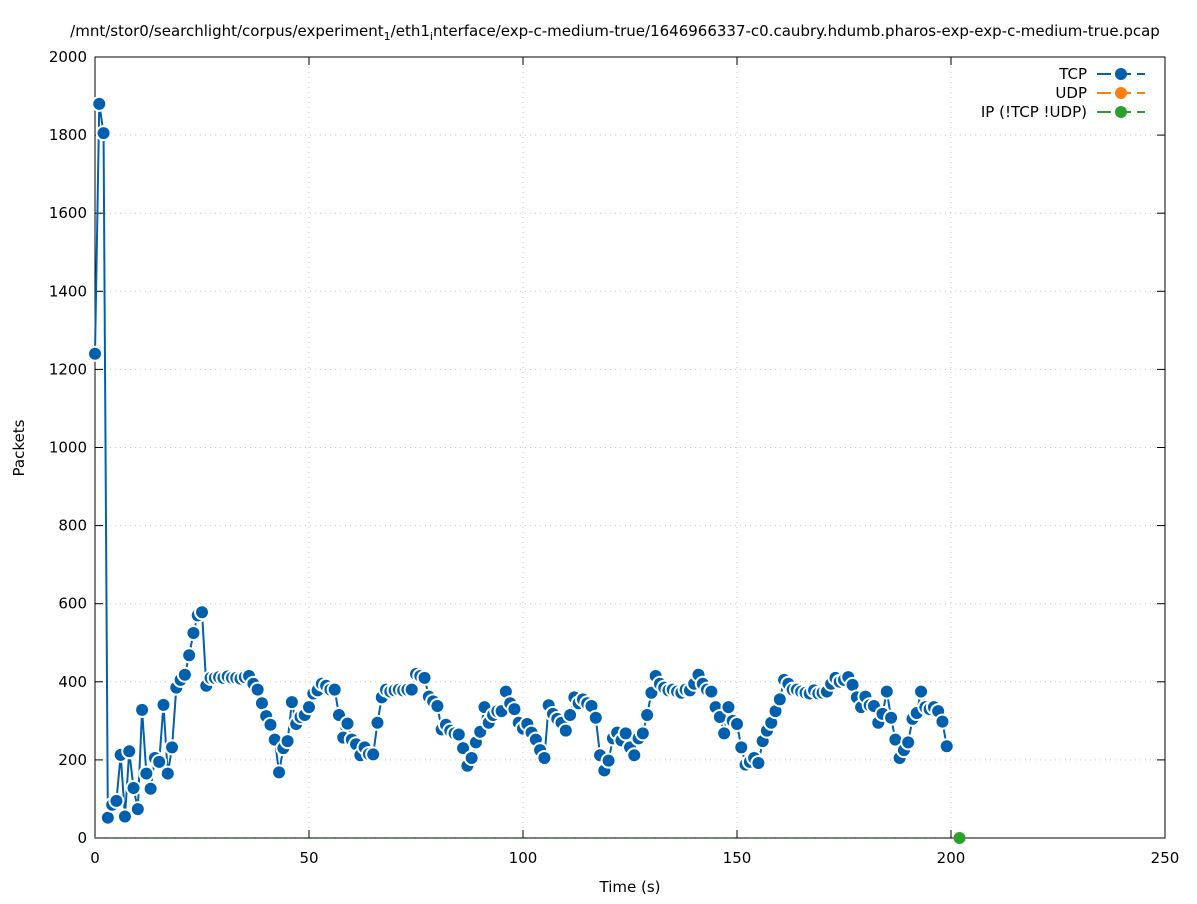  I want to click on y-tick-label: 400, so click(72, 682).